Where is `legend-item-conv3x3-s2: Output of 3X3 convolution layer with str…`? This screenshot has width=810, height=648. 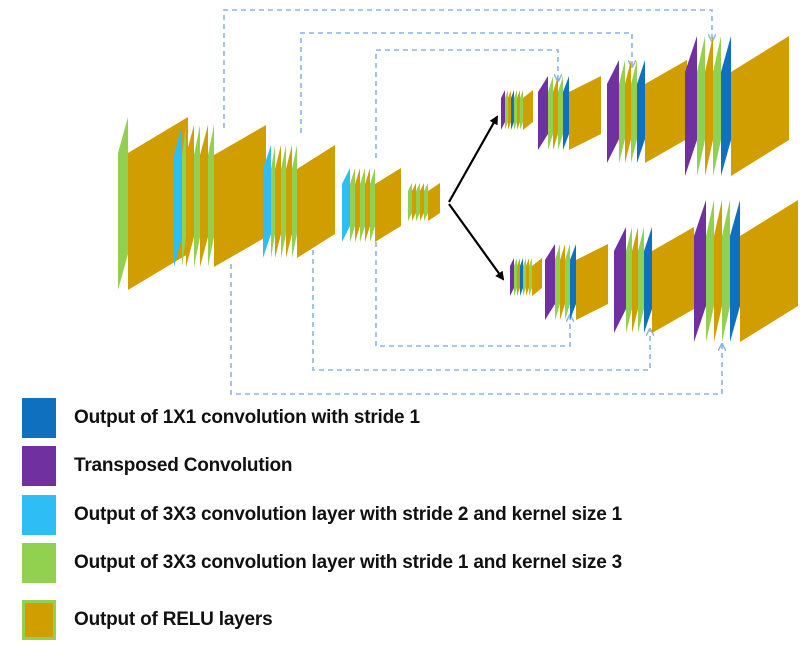
legend-item-conv3x3-s2: Output of 3X3 convolution layer with str… is located at coordinates (412, 517).